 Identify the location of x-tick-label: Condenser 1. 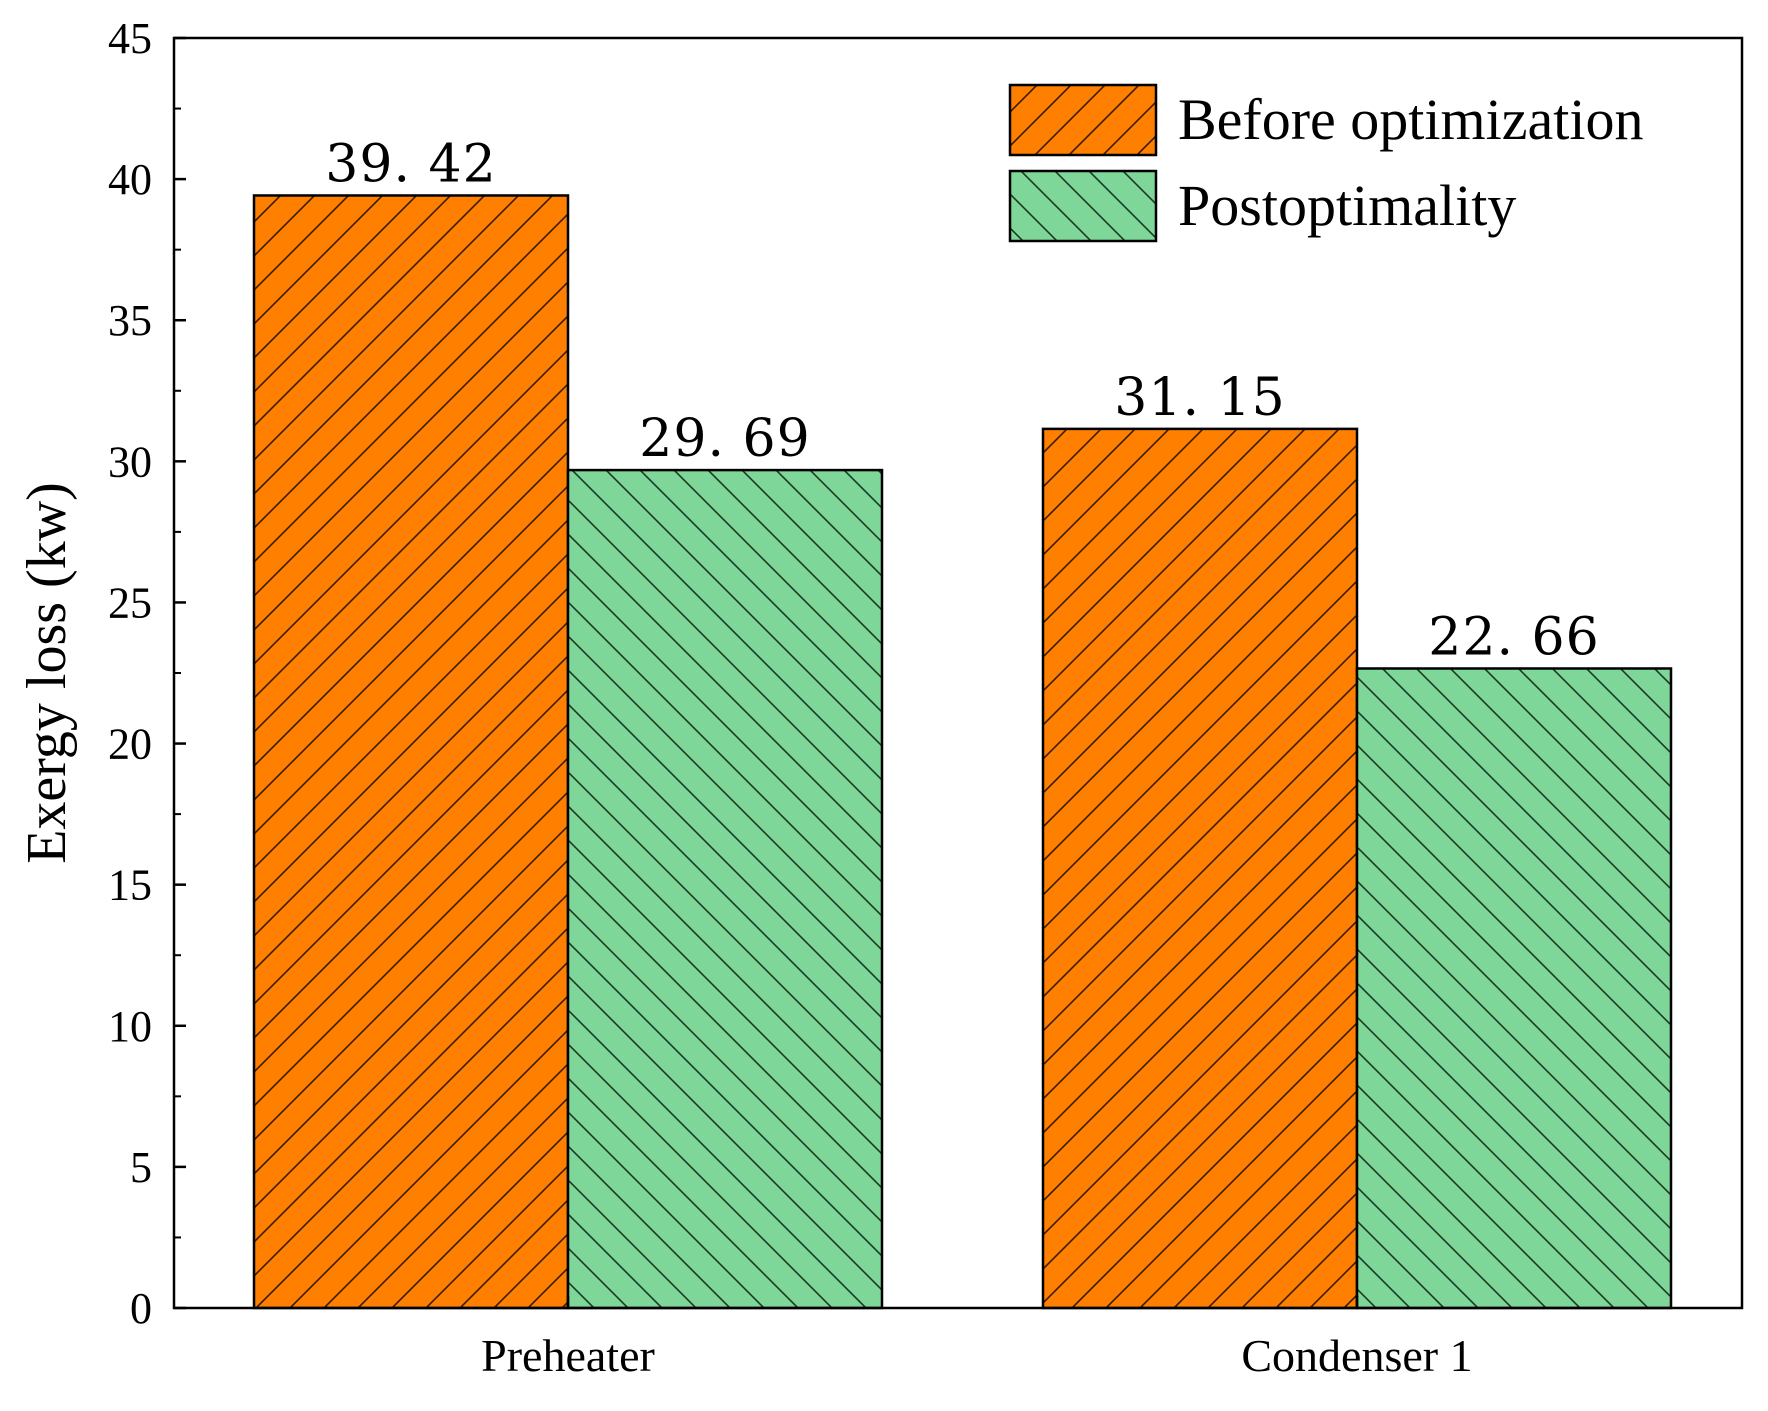
(1356, 1355).